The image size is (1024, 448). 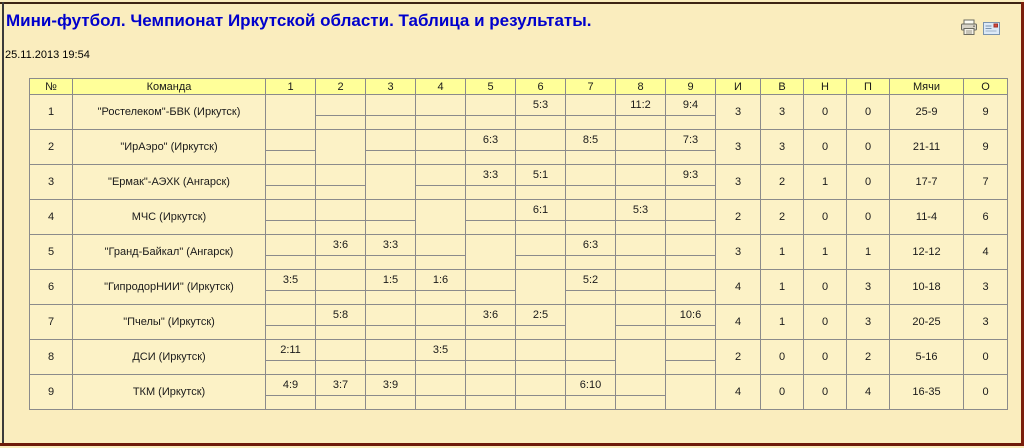 I want to click on result-cell: 1:6, so click(x=440, y=280).